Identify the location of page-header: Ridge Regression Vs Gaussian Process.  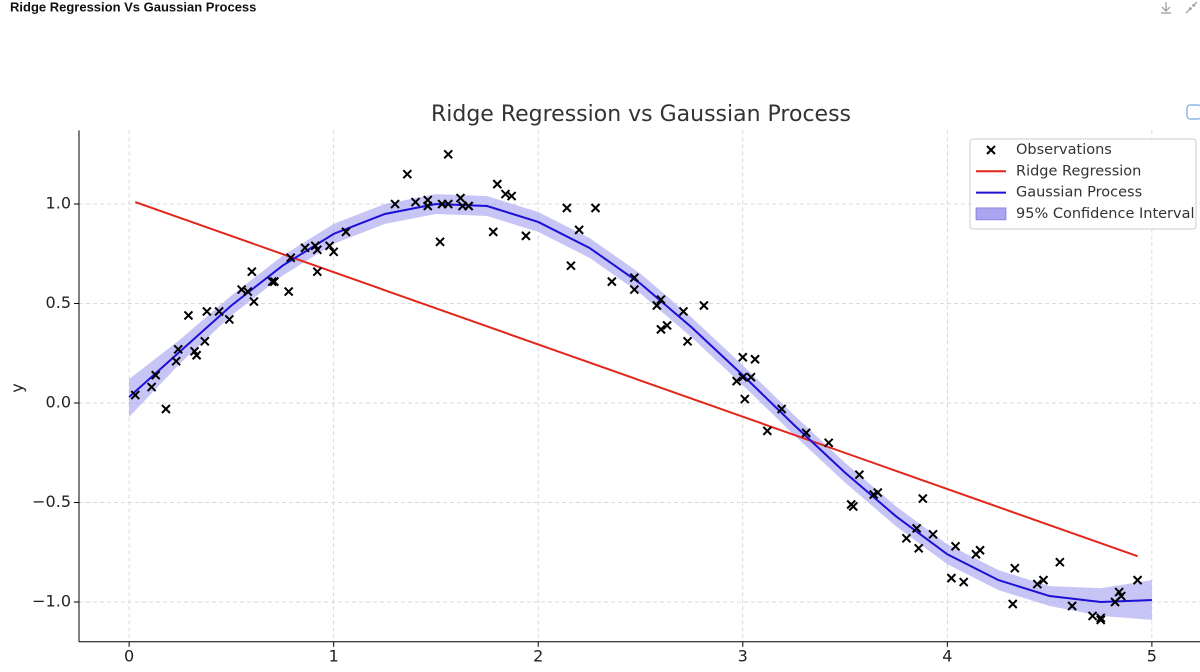
(133, 7).